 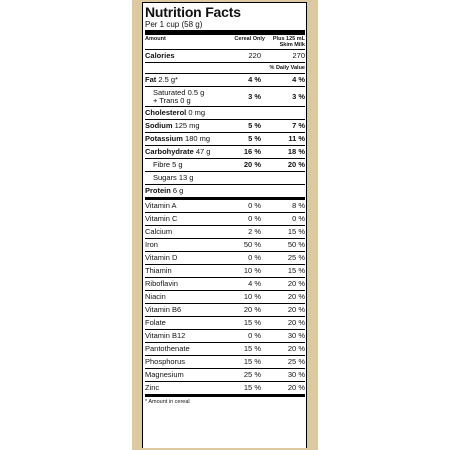 I want to click on vitamin-name: Folate, so click(x=155, y=322).